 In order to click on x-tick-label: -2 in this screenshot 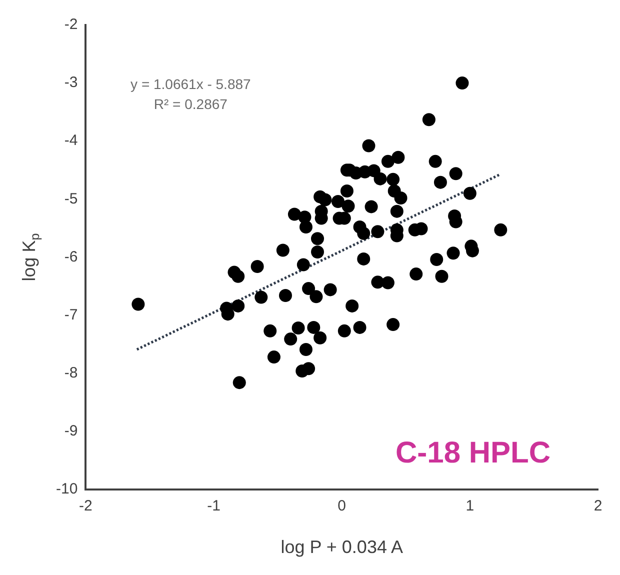, I will do `click(85, 506)`.